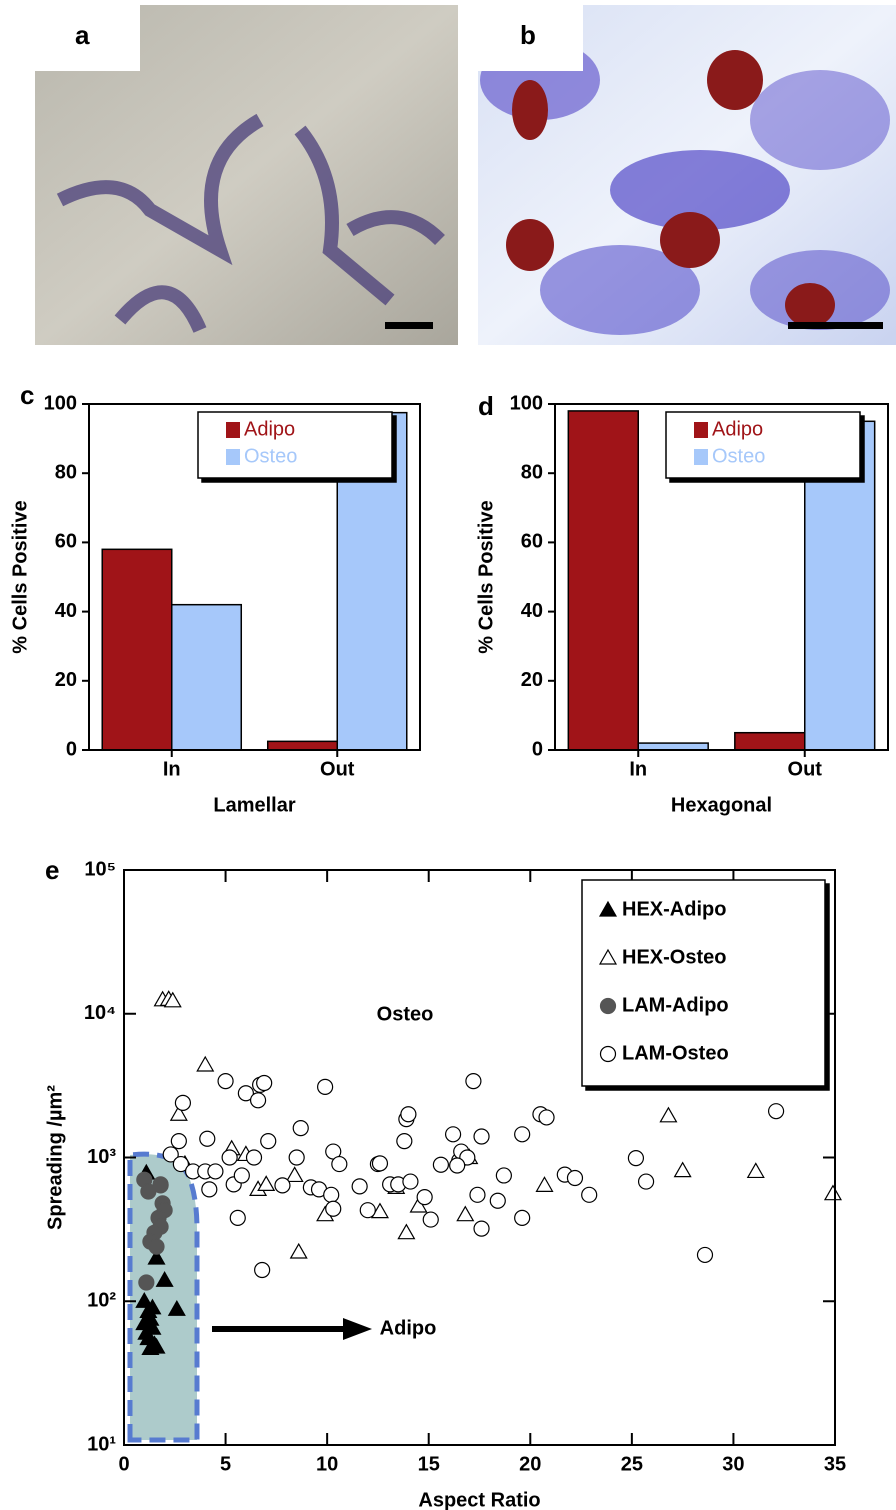 The image size is (896, 1510). What do you see at coordinates (528, 35) in the screenshot?
I see `panel-label: b` at bounding box center [528, 35].